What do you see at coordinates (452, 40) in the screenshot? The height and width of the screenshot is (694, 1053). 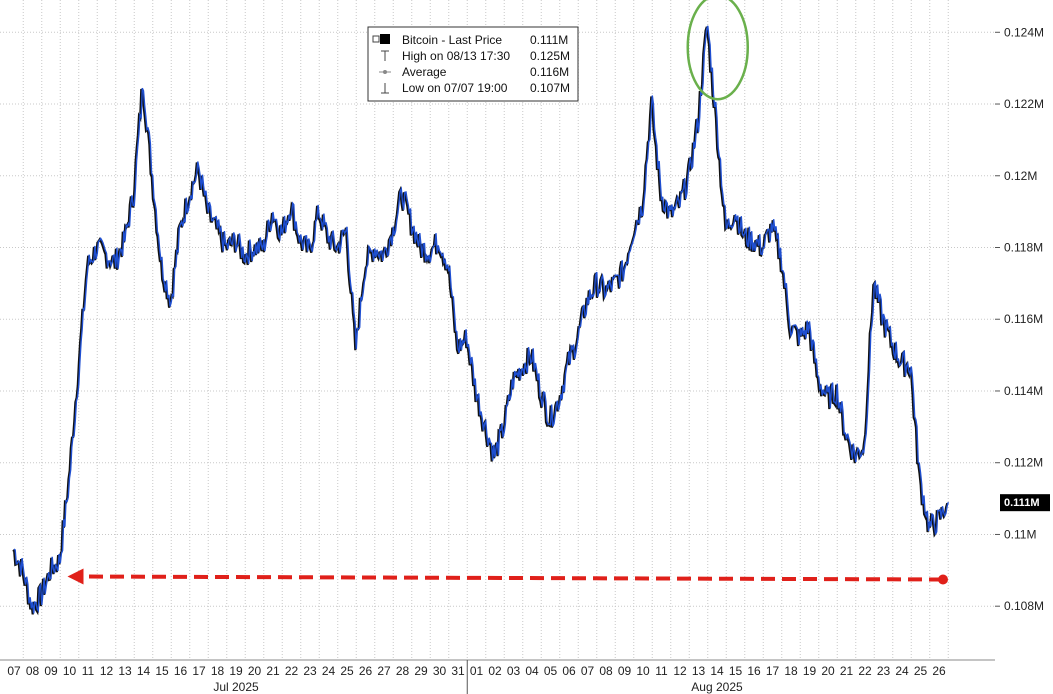 I see `legend-entry-label: Bitcoin - Last Price` at bounding box center [452, 40].